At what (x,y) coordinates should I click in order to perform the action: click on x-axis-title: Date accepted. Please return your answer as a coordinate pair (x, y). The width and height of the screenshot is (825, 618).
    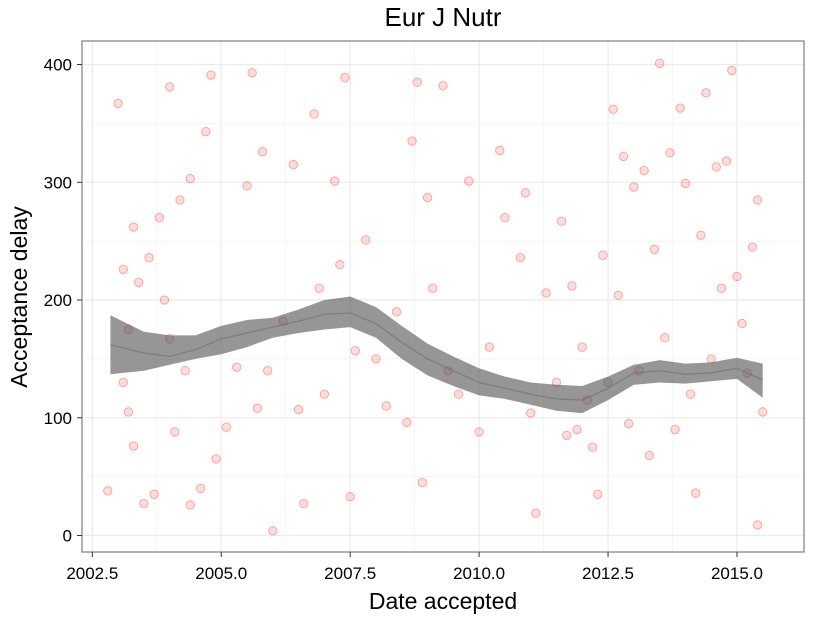
    Looking at the image, I should click on (443, 601).